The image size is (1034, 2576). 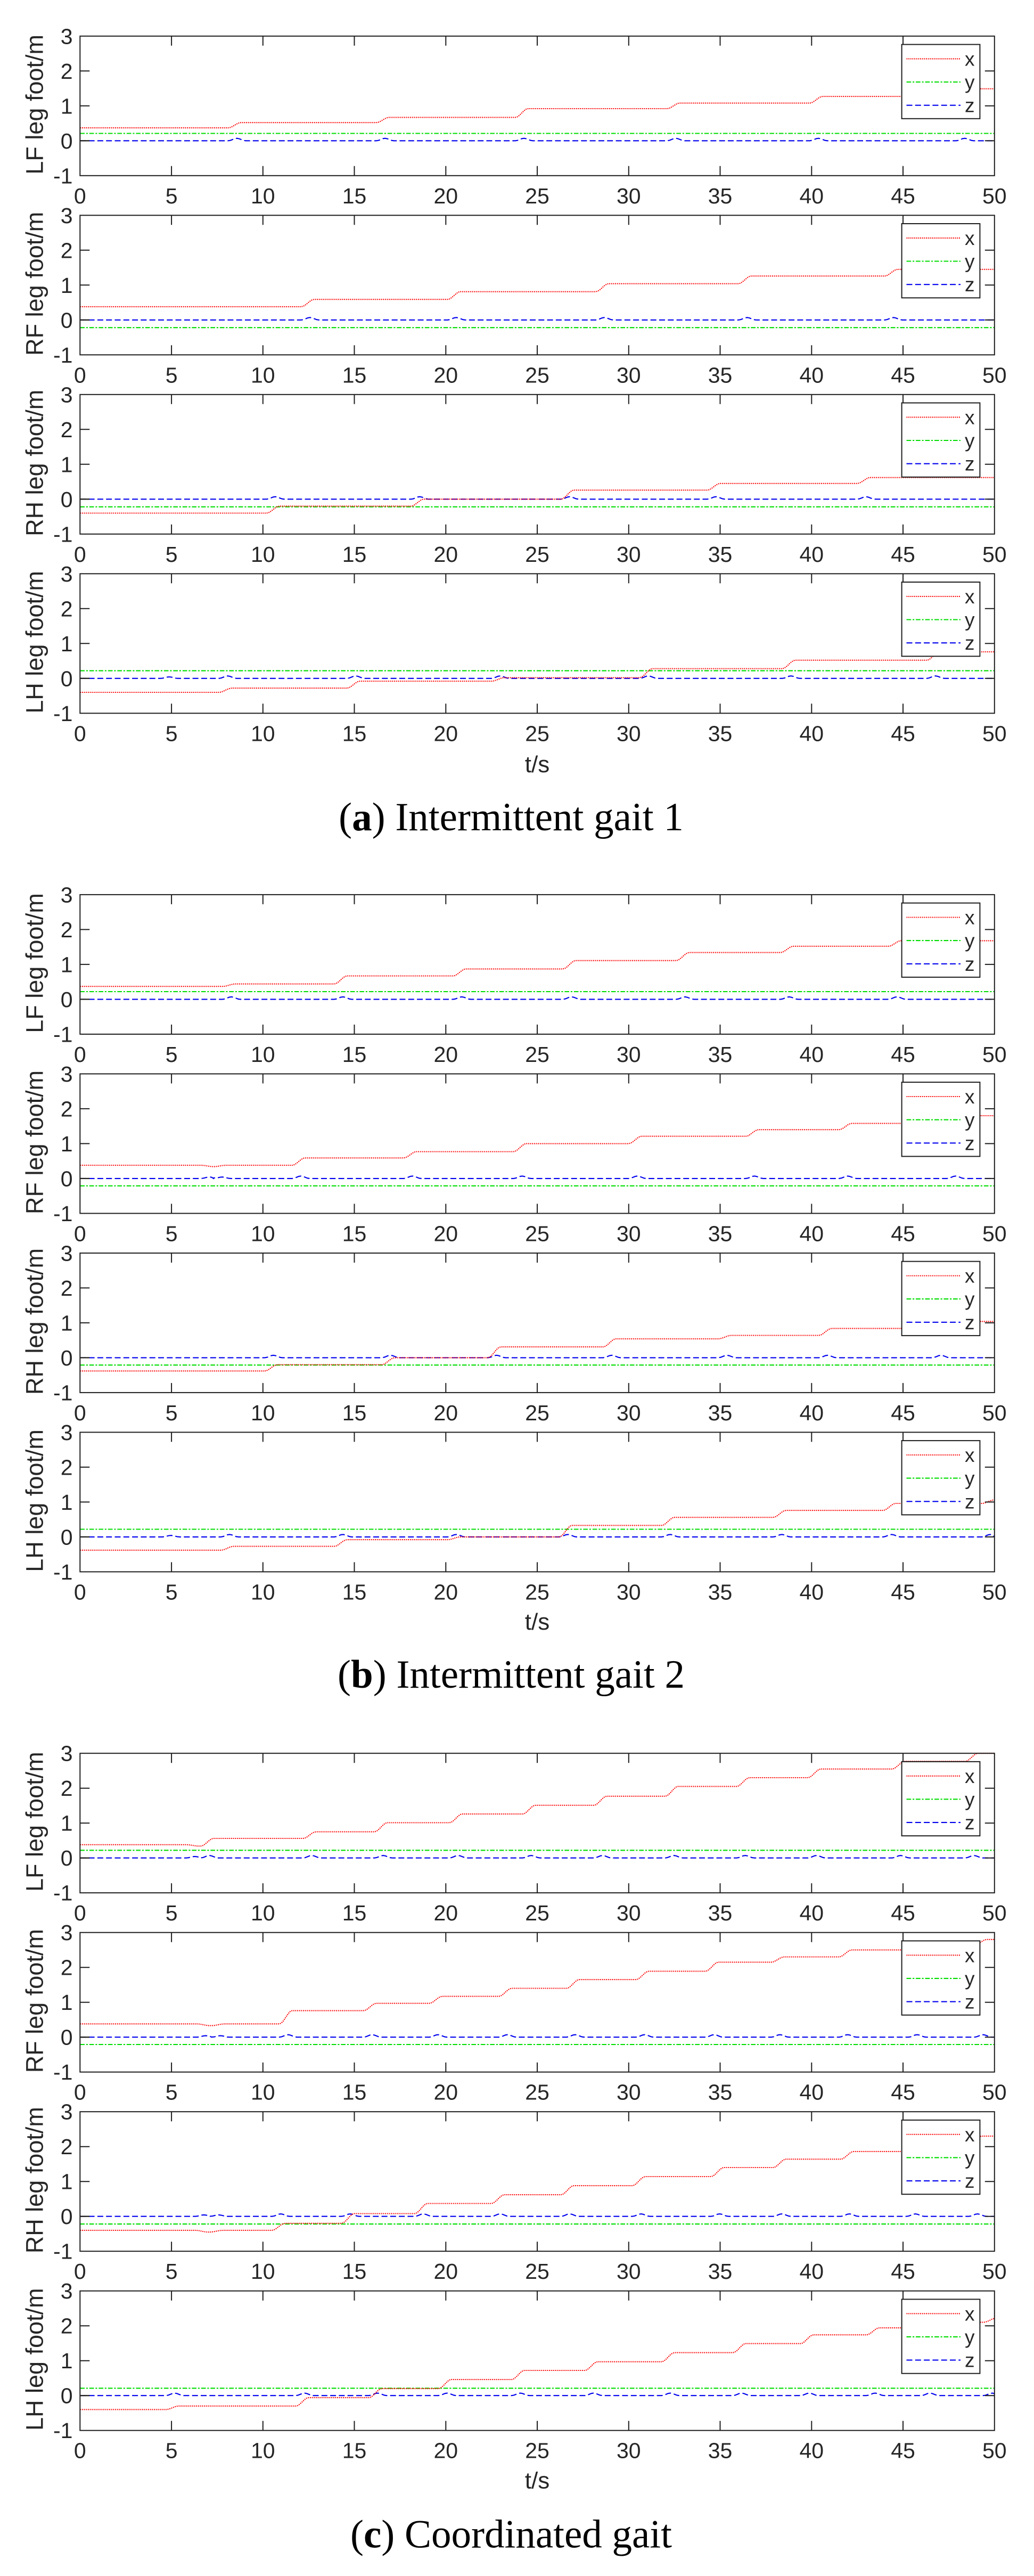 What do you see at coordinates (537, 1622) in the screenshot?
I see `svg-text: t/s` at bounding box center [537, 1622].